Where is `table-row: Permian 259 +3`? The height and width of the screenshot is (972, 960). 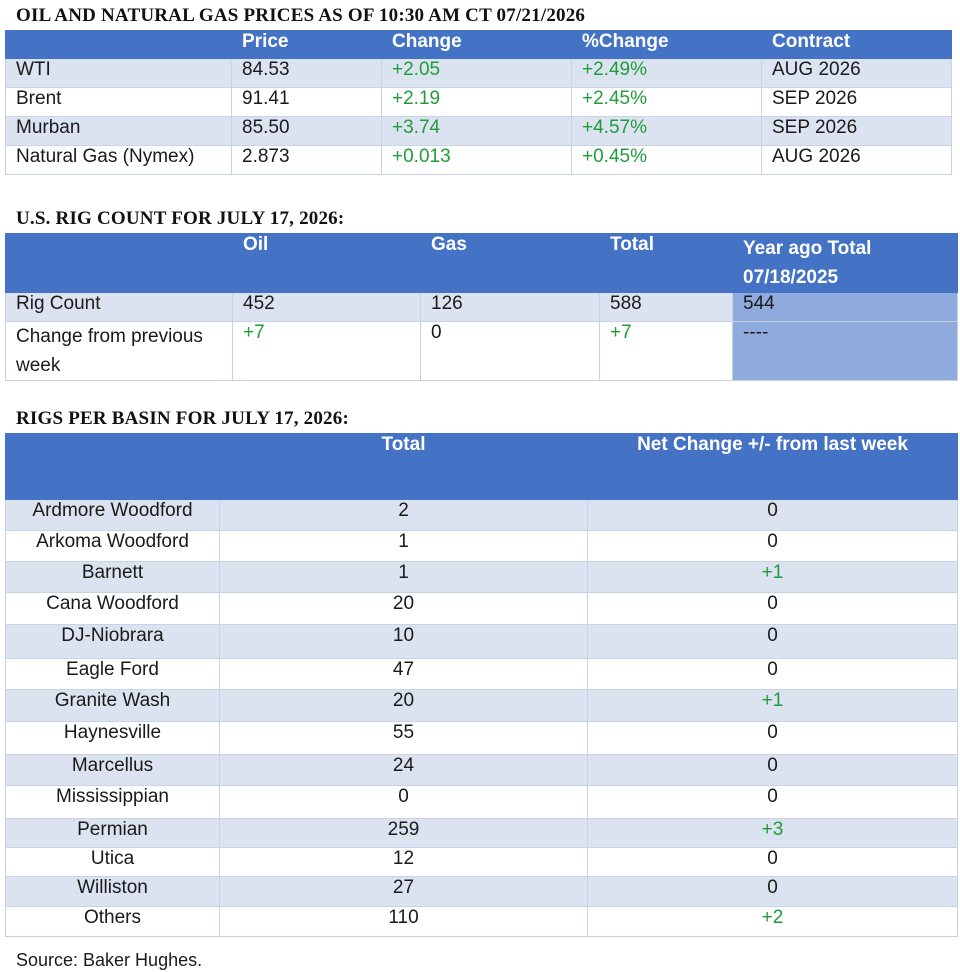
table-row: Permian 259 +3 is located at coordinates (481, 833).